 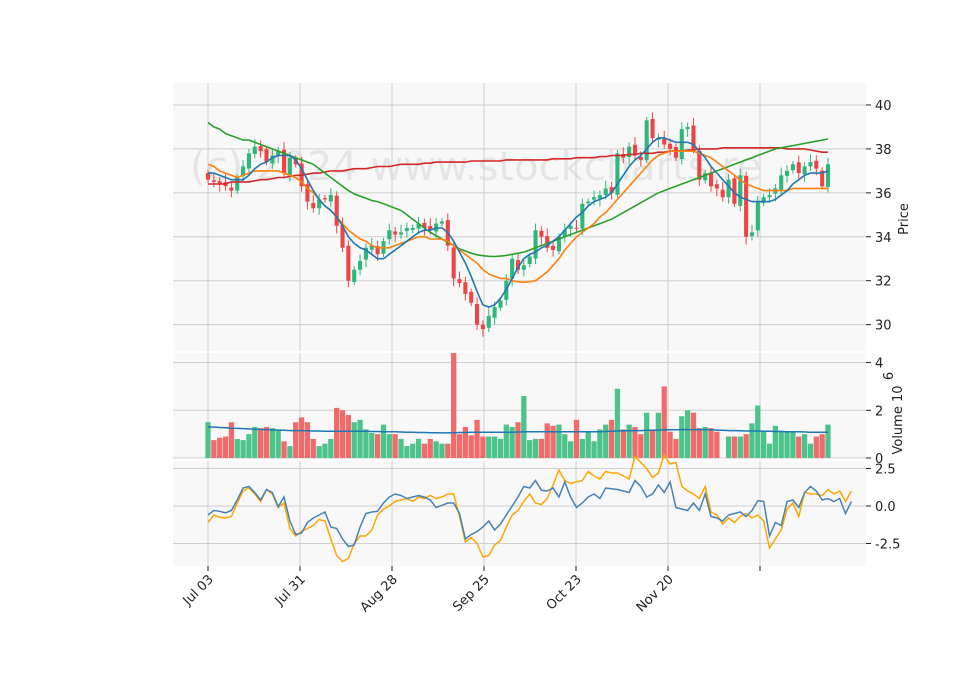 What do you see at coordinates (883, 326) in the screenshot?
I see `price-tick-label: 30` at bounding box center [883, 326].